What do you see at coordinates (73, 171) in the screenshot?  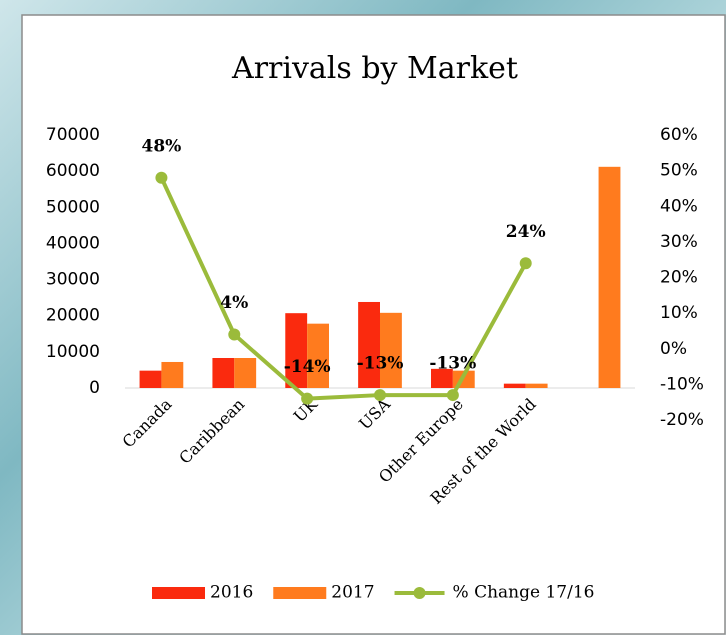 I see `y-tick-label: 60000` at bounding box center [73, 171].